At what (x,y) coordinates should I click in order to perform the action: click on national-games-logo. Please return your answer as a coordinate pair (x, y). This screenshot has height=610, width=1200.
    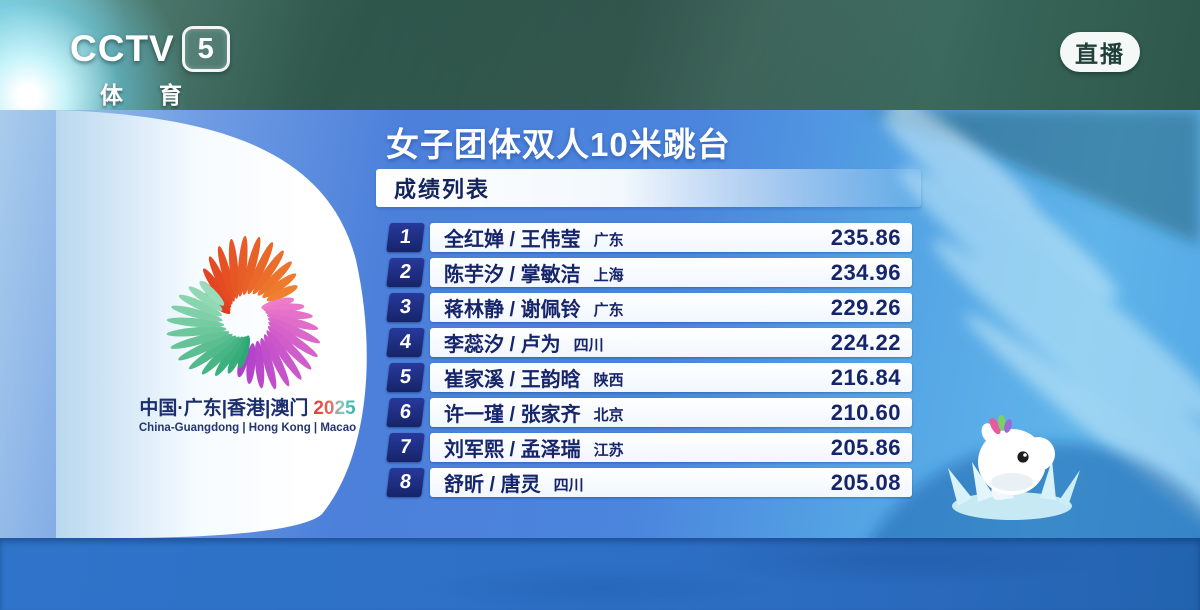
    Looking at the image, I should click on (243, 312).